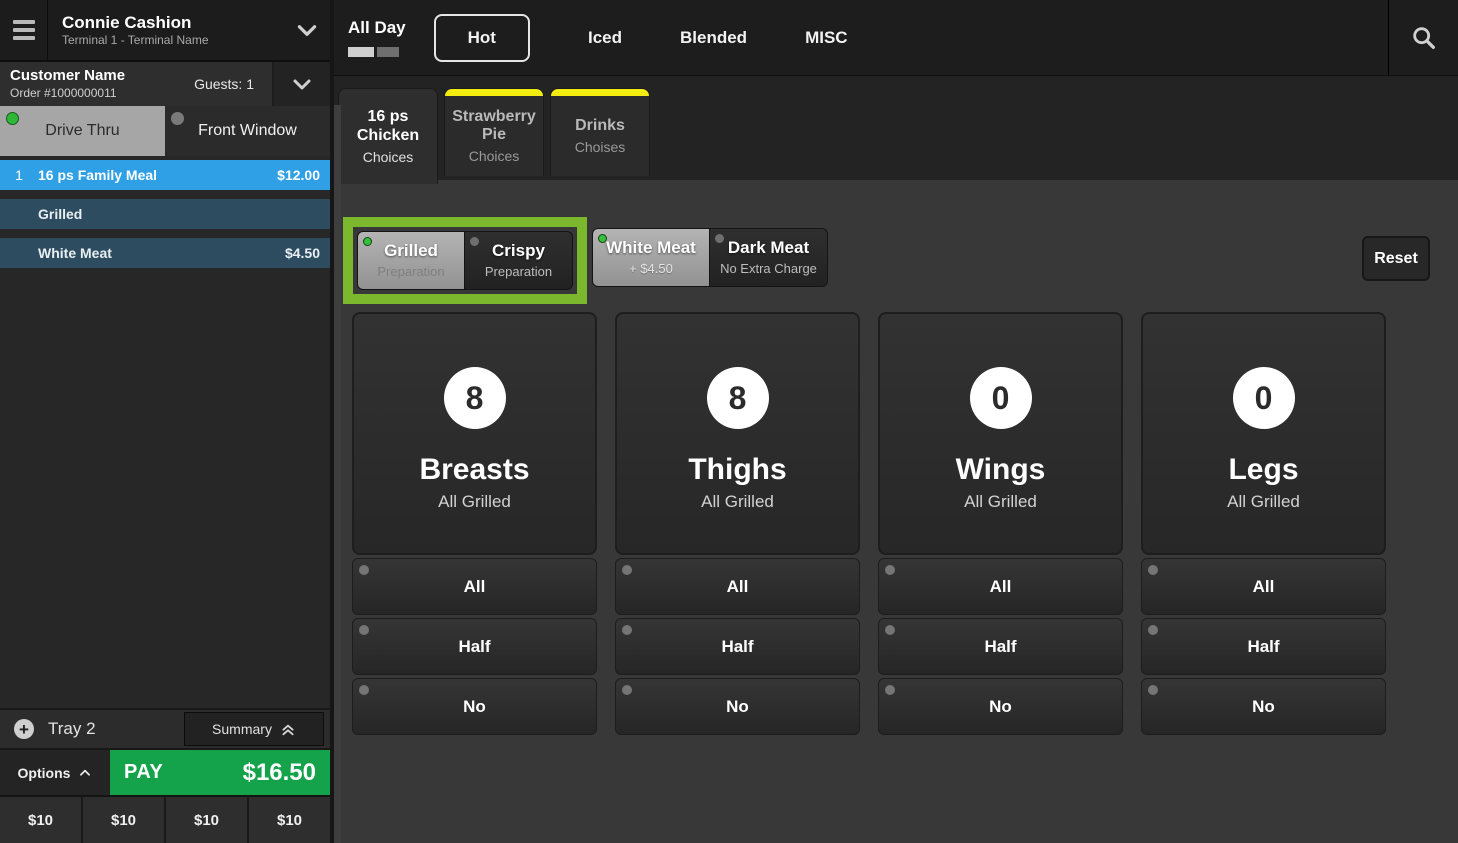 The height and width of the screenshot is (843, 1458). I want to click on category-tab-misc: MISC, so click(826, 37).